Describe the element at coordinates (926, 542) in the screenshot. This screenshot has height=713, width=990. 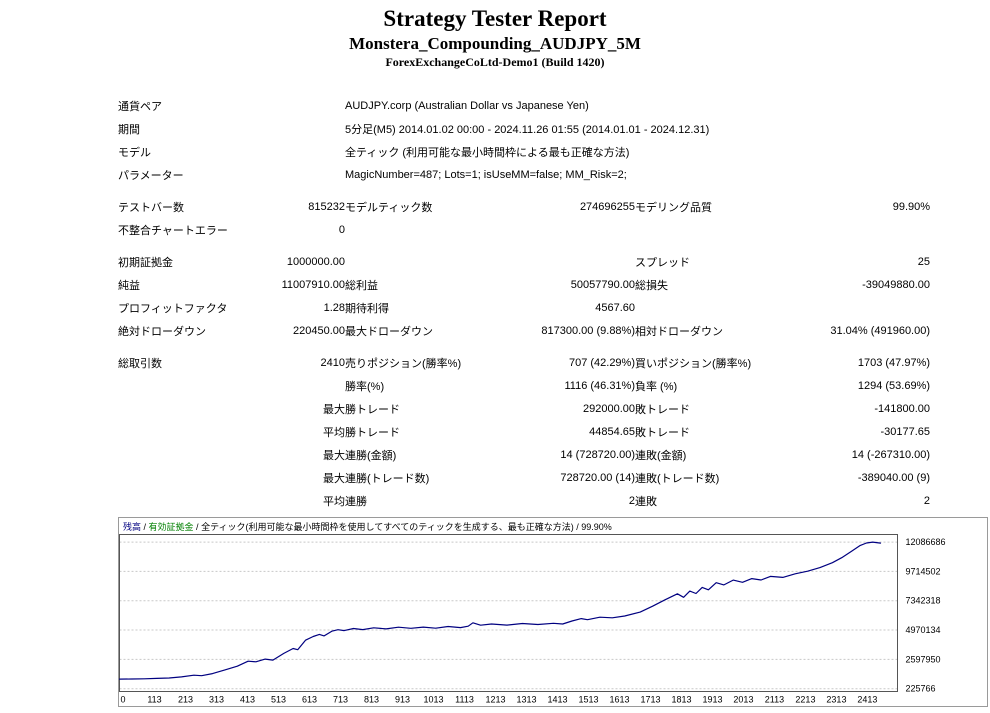
I see `y-axis-label: 12086686` at that location.